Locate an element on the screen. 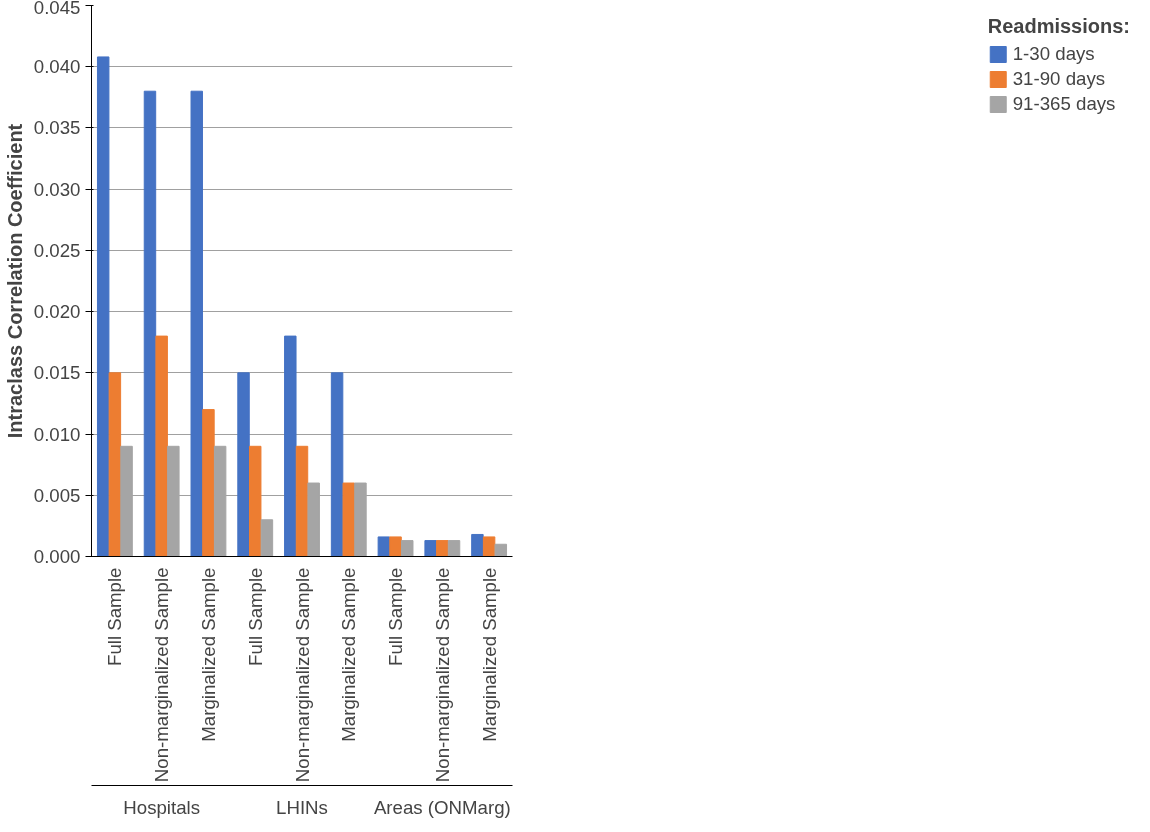 The height and width of the screenshot is (832, 1150). legend-label: 1-30 days is located at coordinates (1053, 54).